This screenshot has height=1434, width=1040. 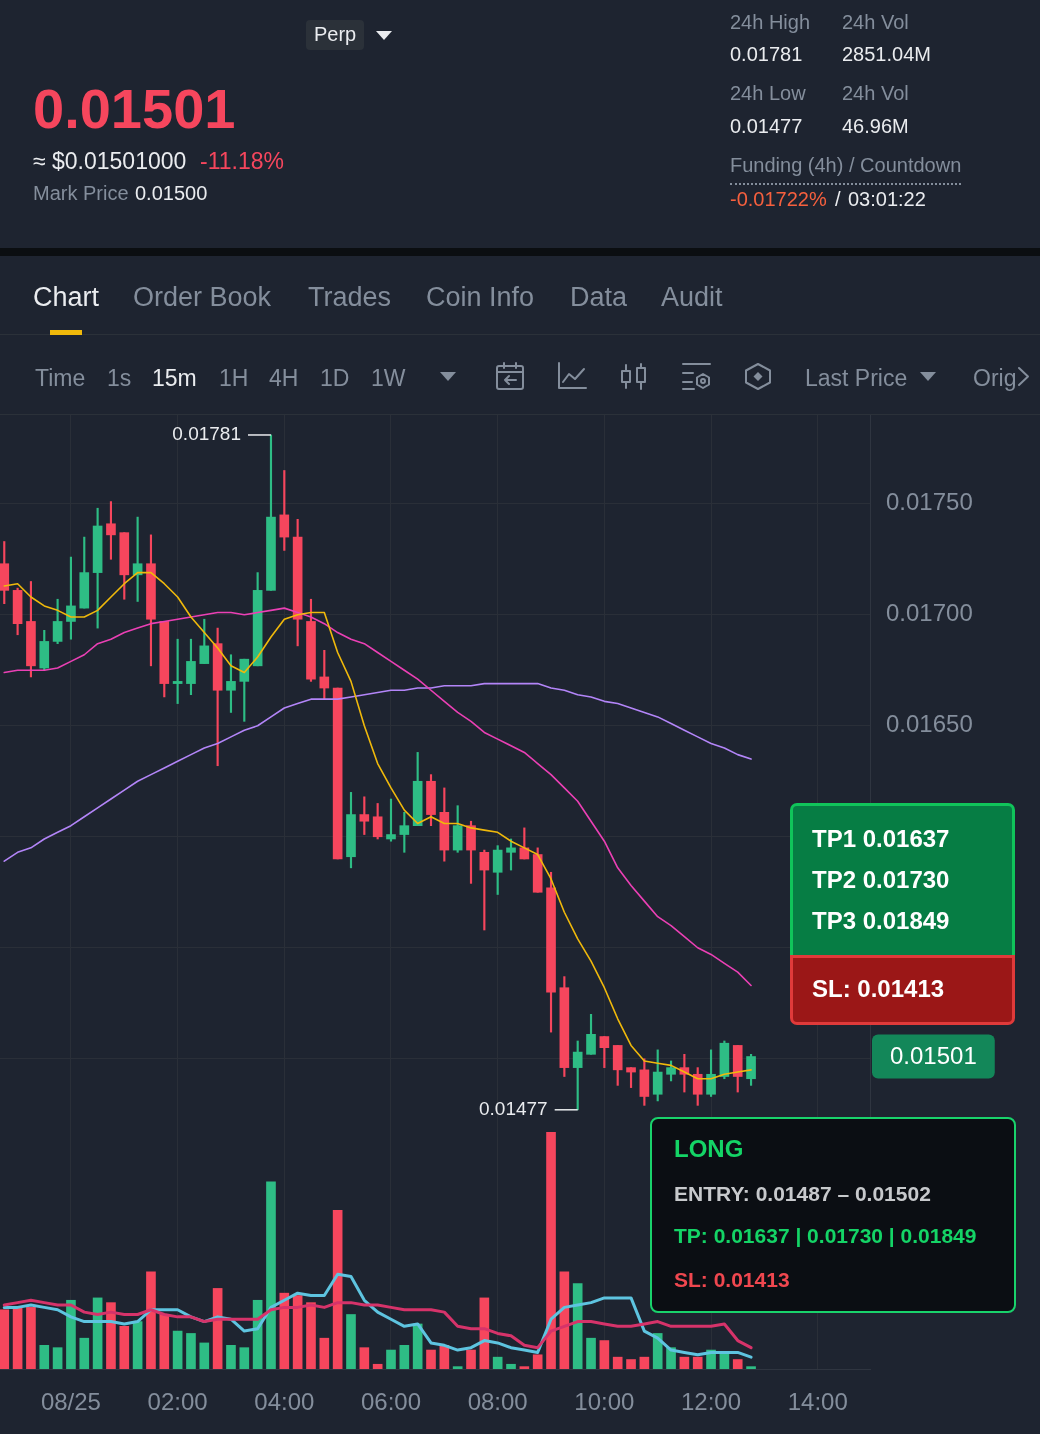 I want to click on text: 0.01477, so click(x=766, y=126).